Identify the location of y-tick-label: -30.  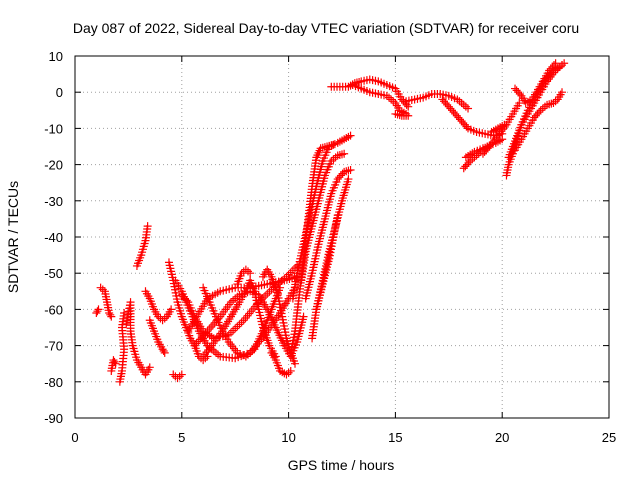
(53, 201).